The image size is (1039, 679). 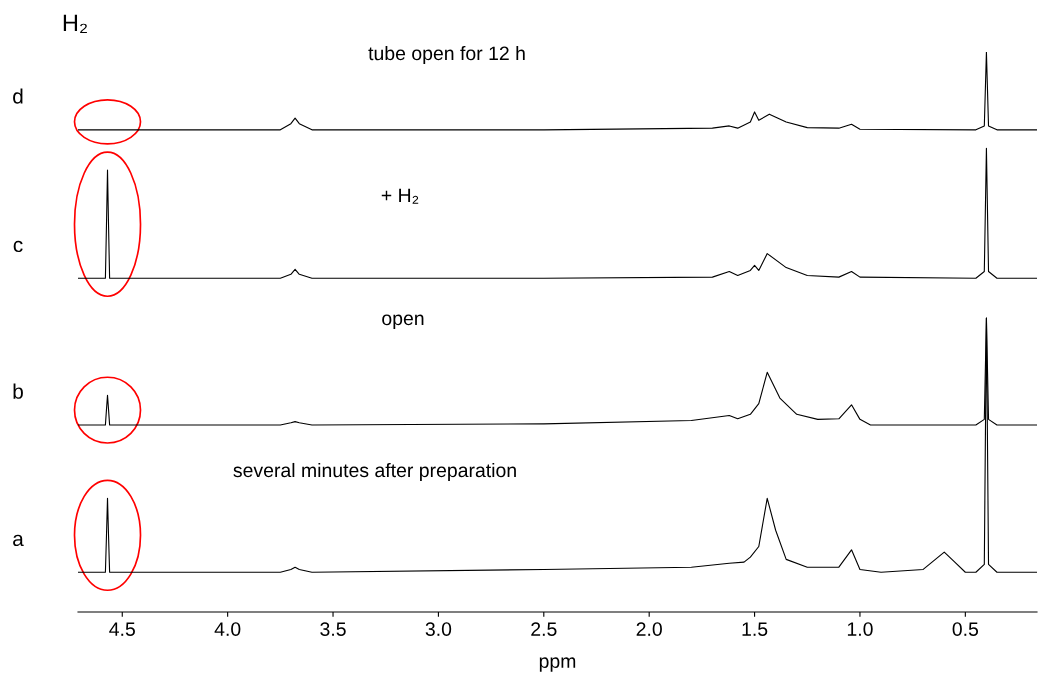 I want to click on text: c, so click(x=18, y=246).